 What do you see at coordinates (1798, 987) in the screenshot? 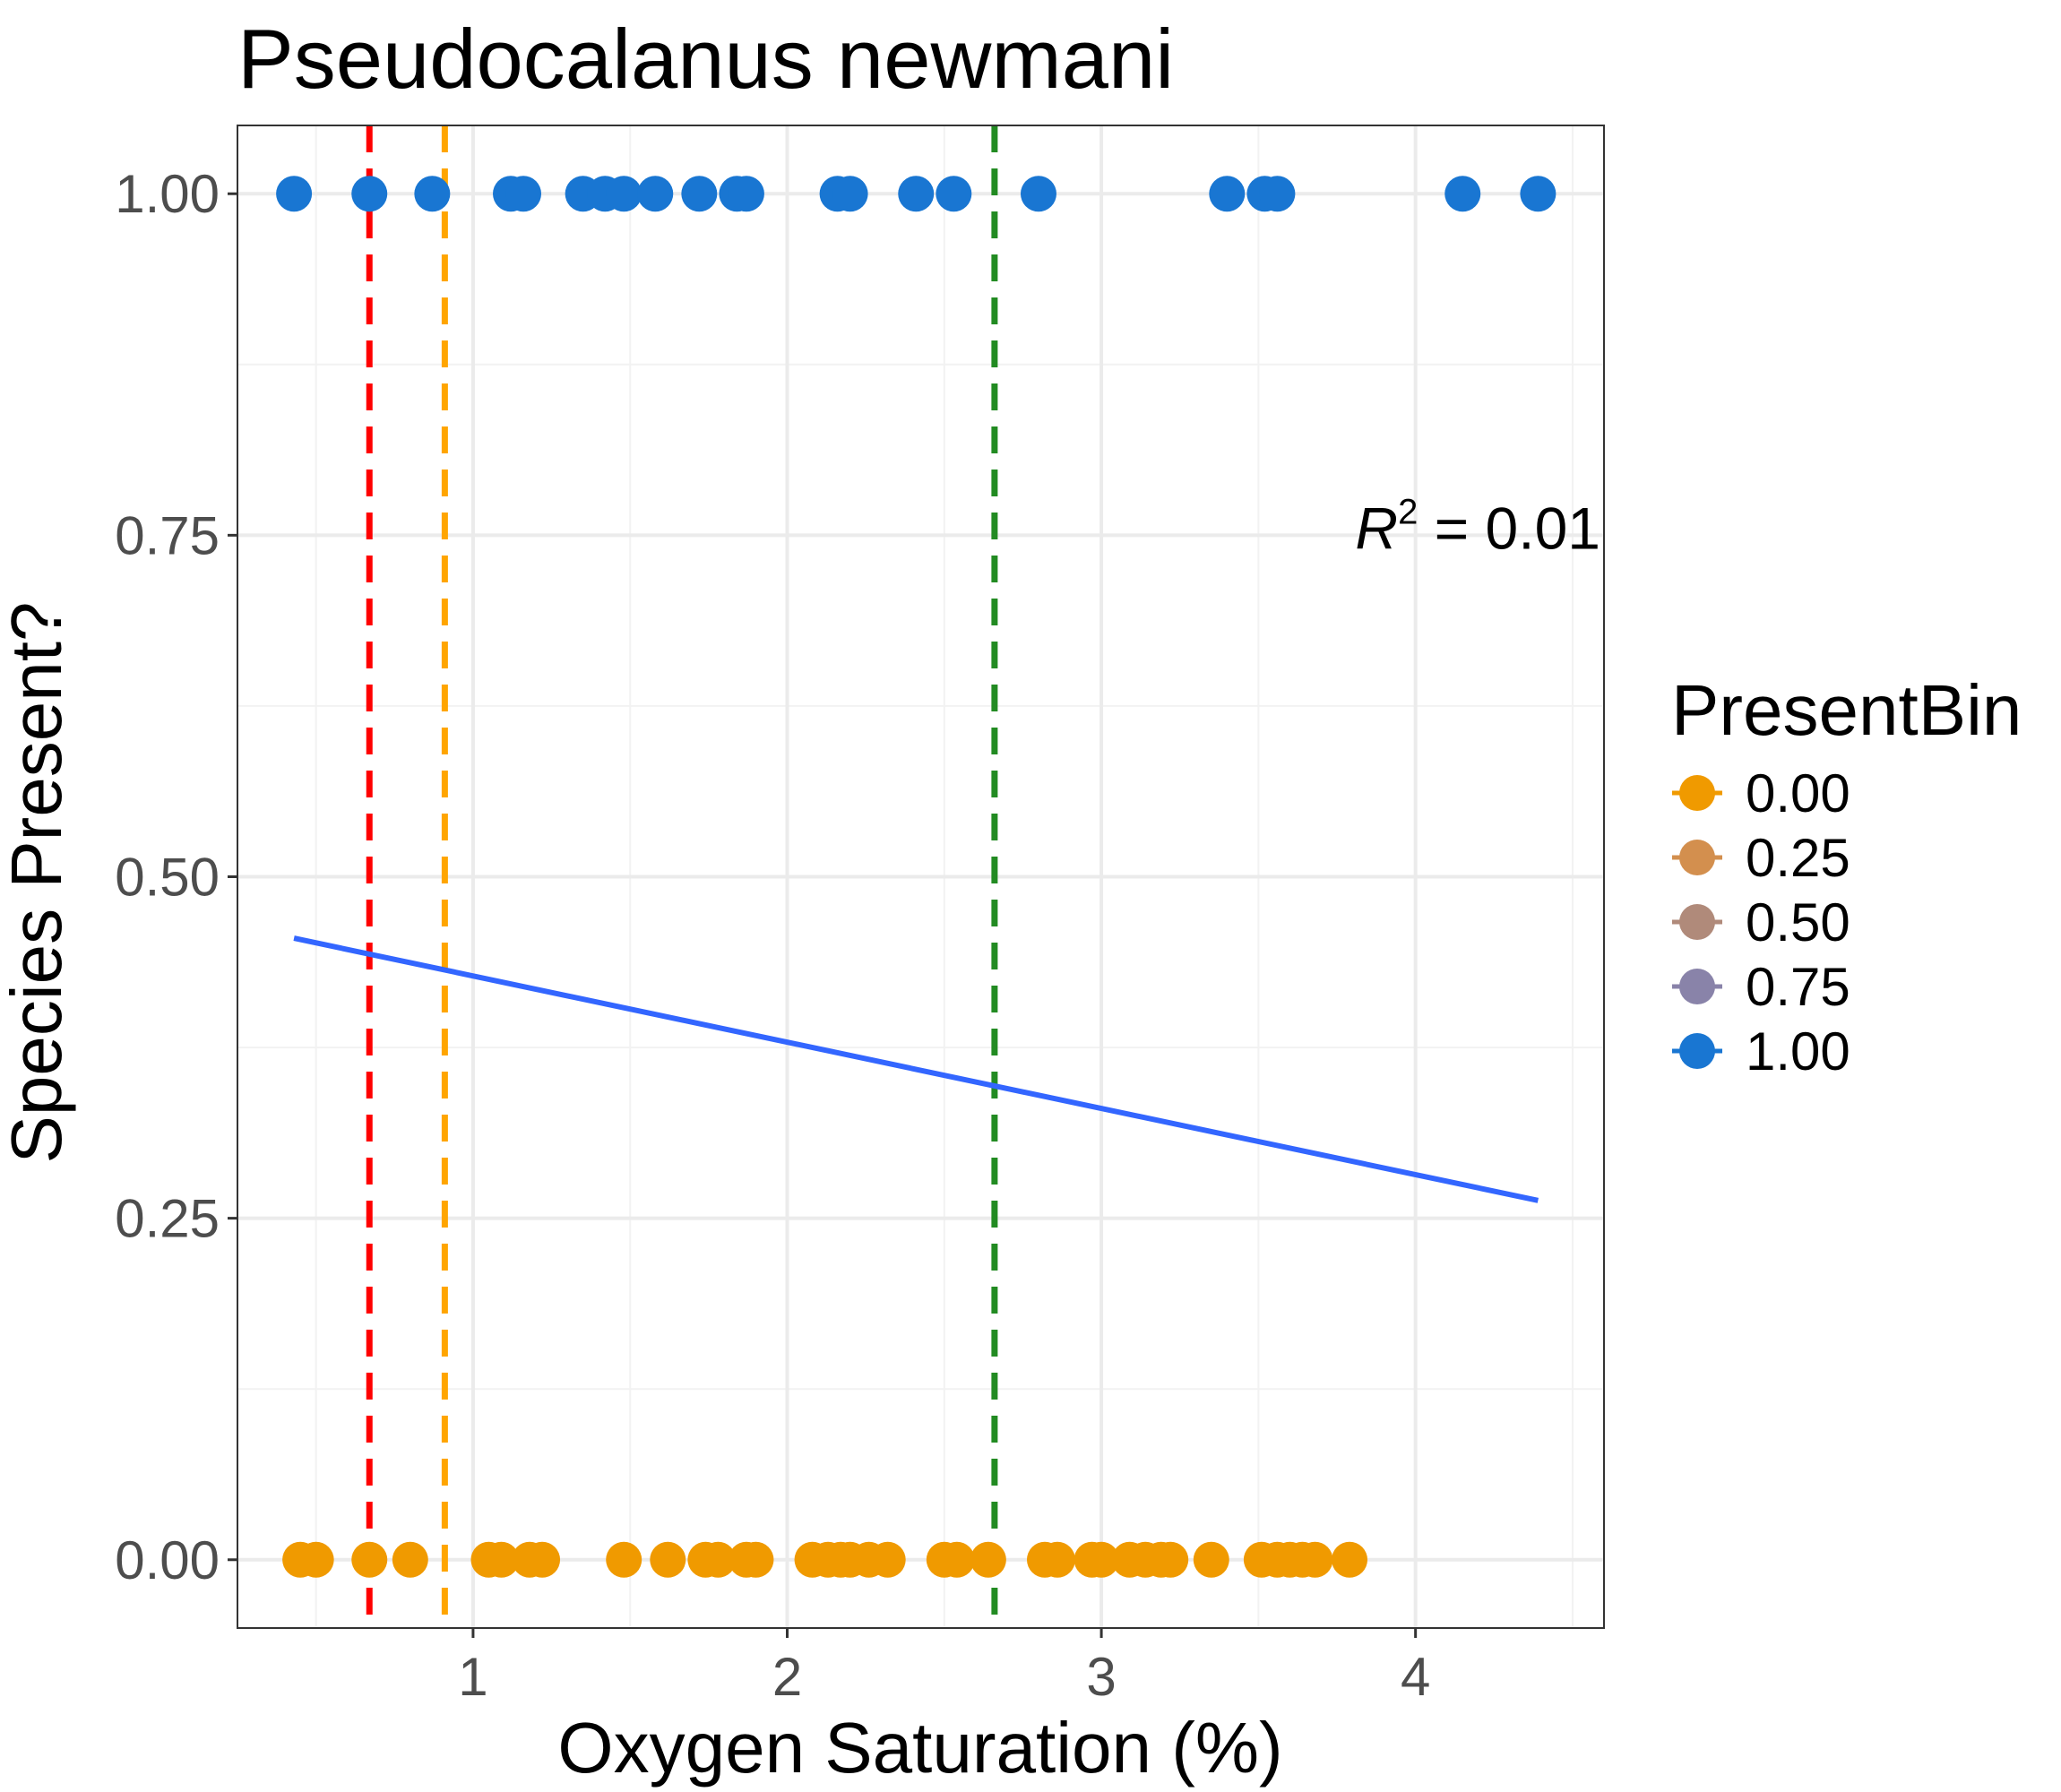
I see `legend-label: 0.75` at bounding box center [1798, 987].